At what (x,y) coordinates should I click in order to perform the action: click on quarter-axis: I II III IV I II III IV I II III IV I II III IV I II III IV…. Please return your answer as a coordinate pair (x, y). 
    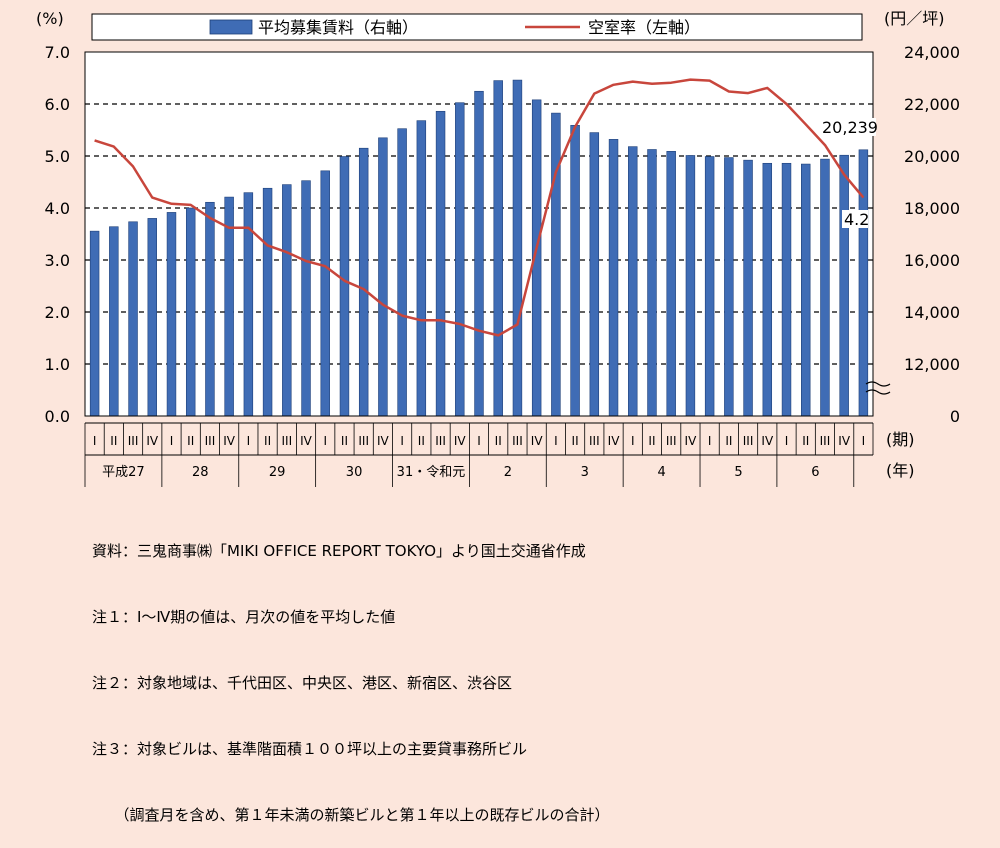
    Looking at the image, I should click on (479, 438).